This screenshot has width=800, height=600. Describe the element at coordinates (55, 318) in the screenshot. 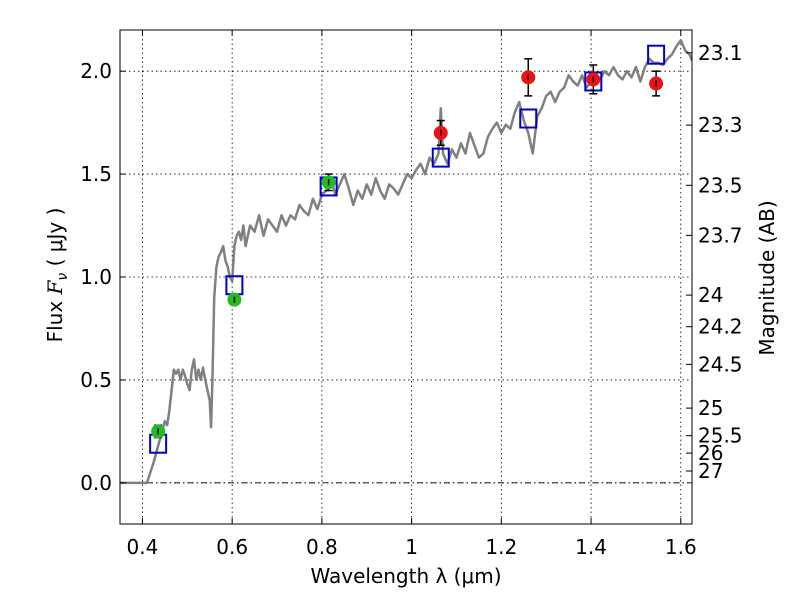

I see `y-axis-label-prefix: Flux` at that location.